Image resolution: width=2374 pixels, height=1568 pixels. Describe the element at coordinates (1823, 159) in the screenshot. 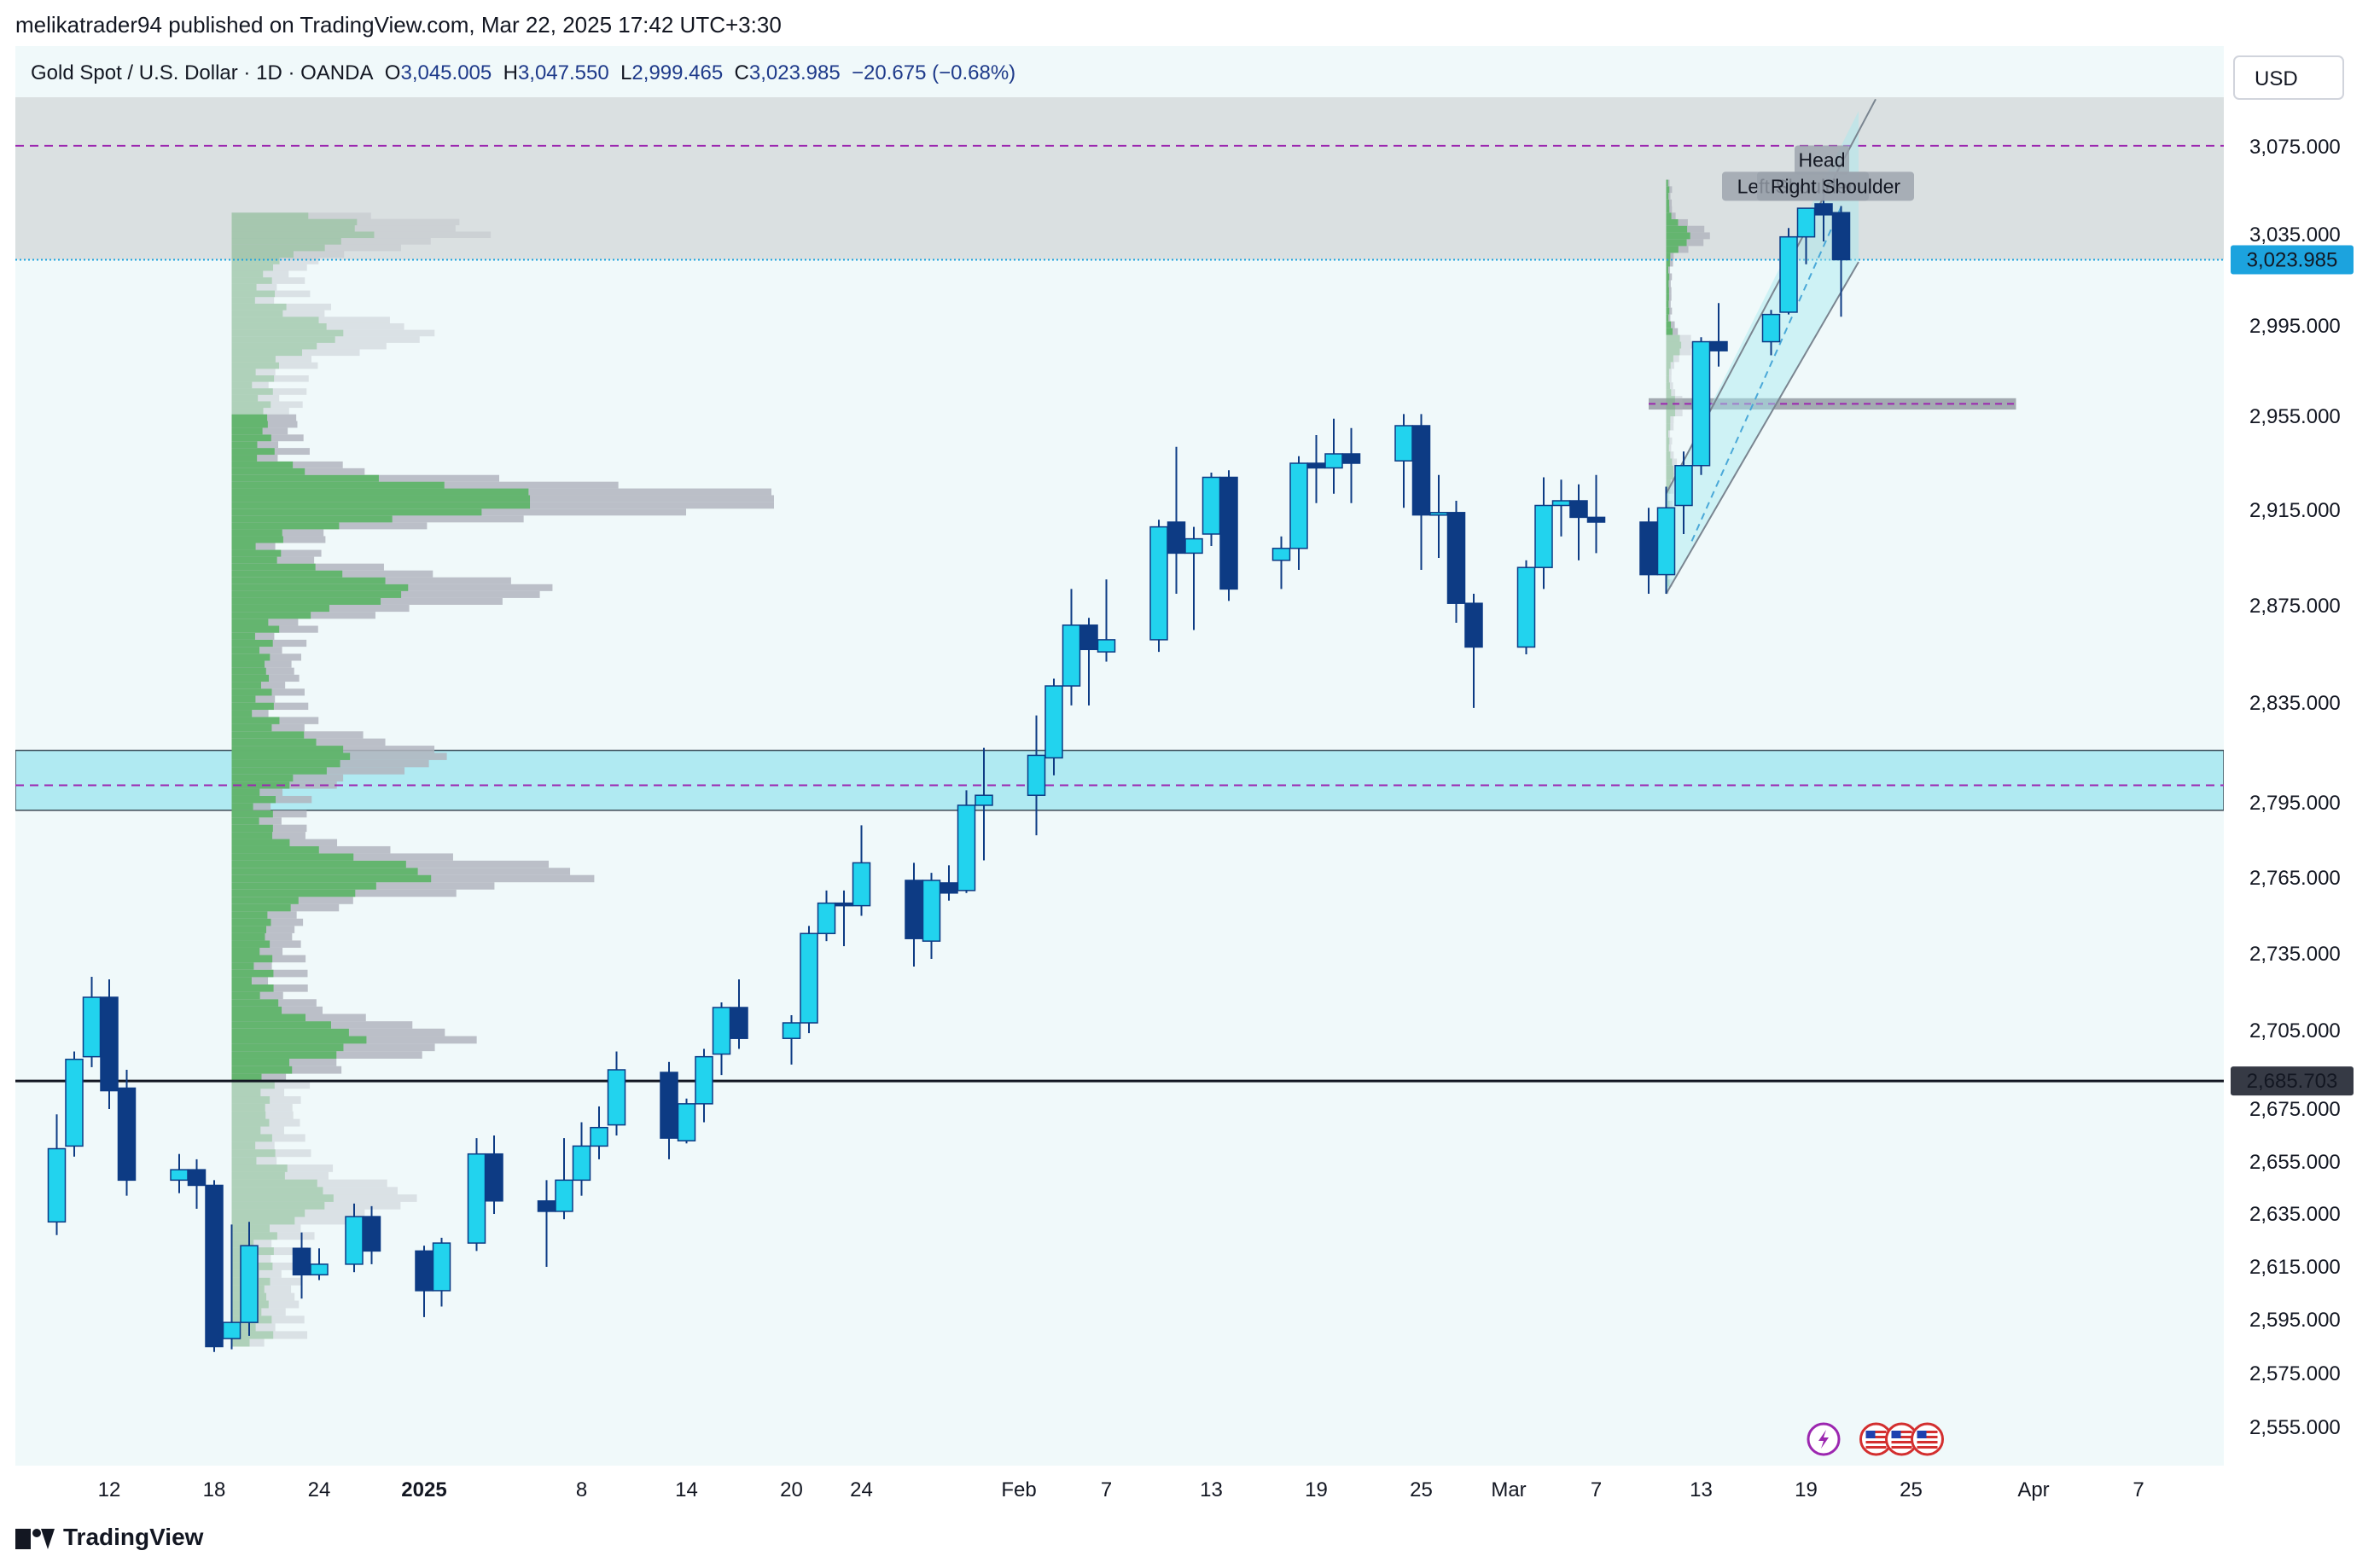

I see `head-label: Head` at that location.